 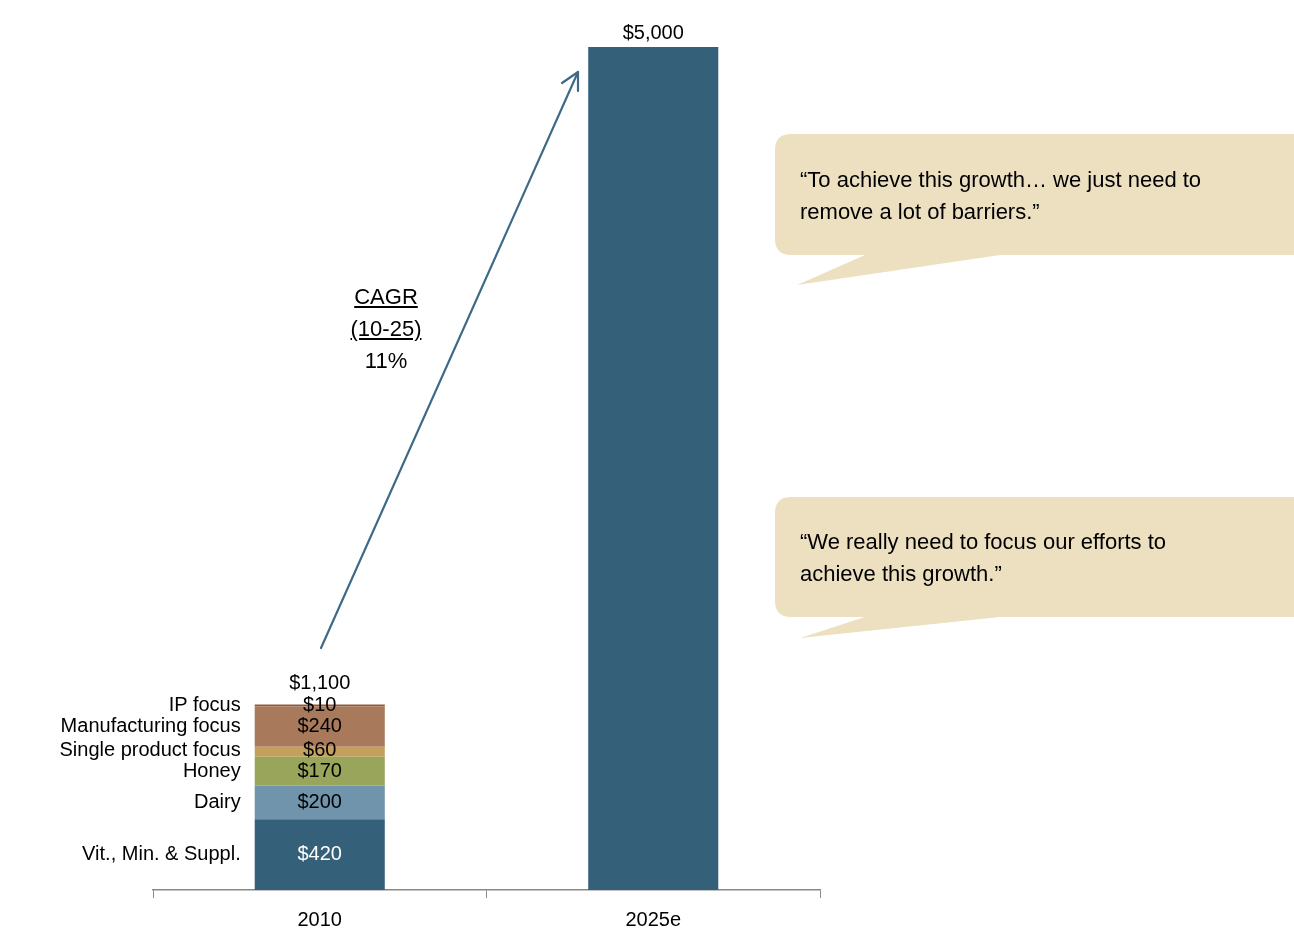 I want to click on data-label: $200, so click(x=319, y=800).